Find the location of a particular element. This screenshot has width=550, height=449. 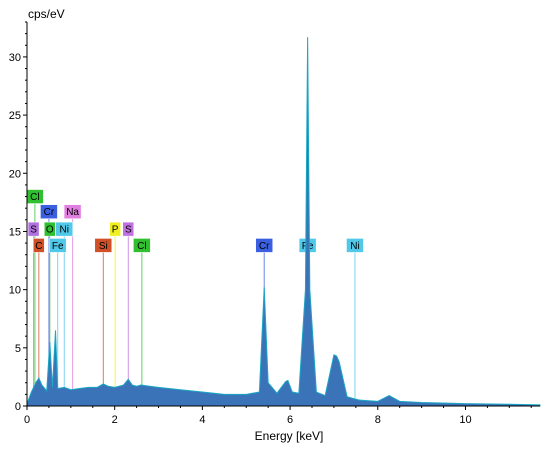

marker-label: C is located at coordinates (38, 246).